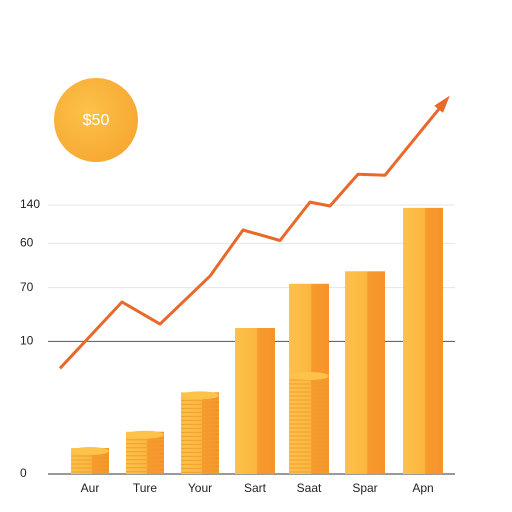  I want to click on x-tick-label: Aur, so click(90, 488).